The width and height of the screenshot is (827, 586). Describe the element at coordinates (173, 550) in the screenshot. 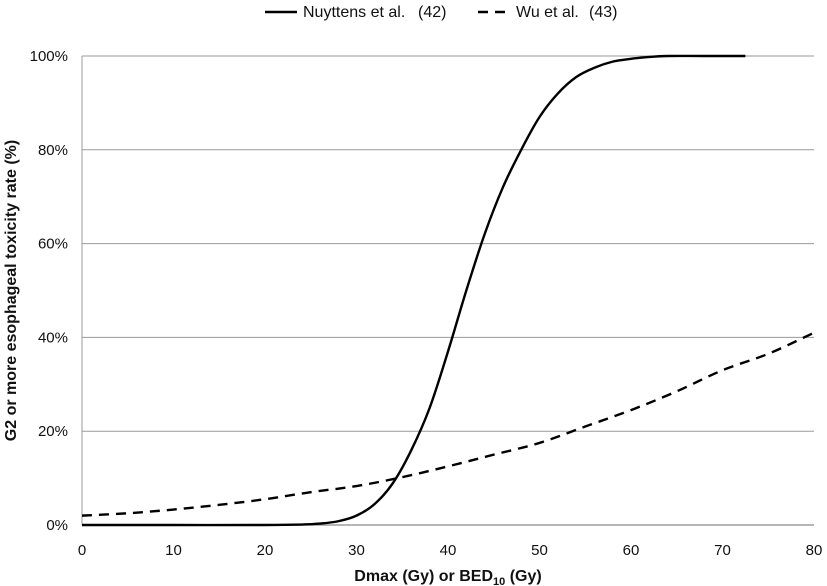

I see `x-tick-label: 10` at that location.